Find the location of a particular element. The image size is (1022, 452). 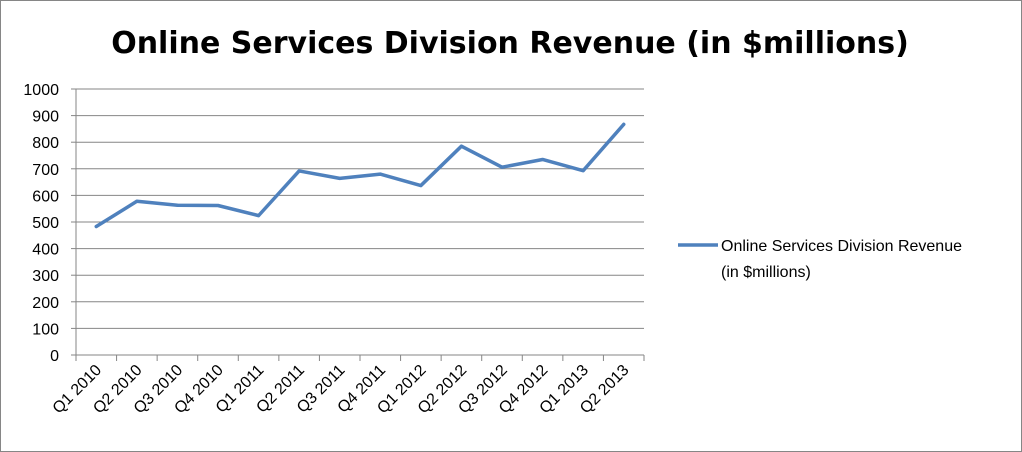

y-tick-label: 200 is located at coordinates (45, 303).